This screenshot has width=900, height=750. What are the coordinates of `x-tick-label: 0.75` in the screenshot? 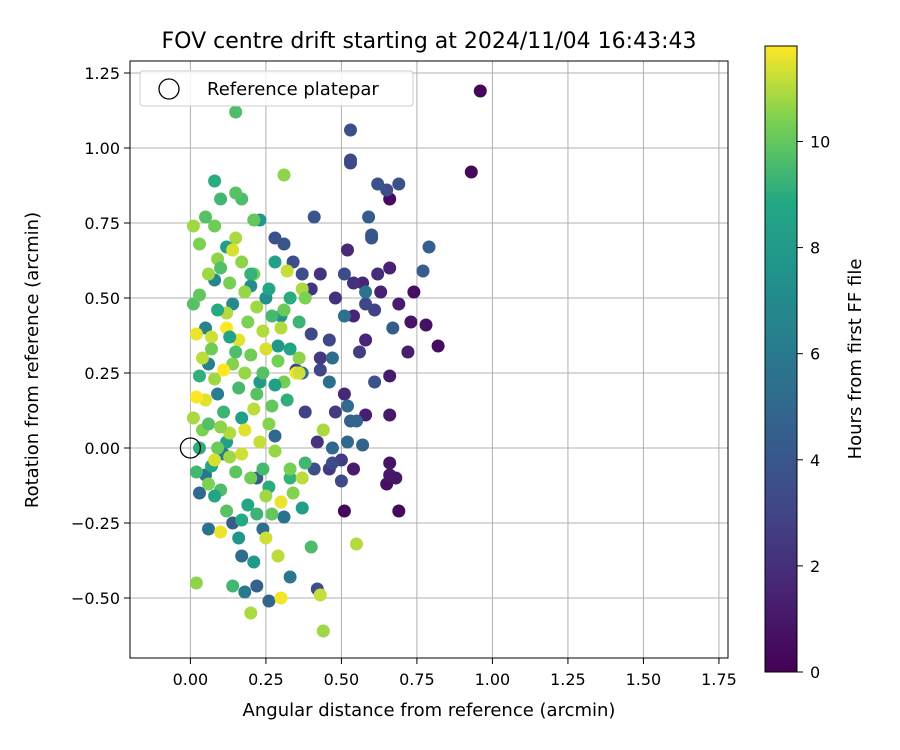 It's located at (417, 679).